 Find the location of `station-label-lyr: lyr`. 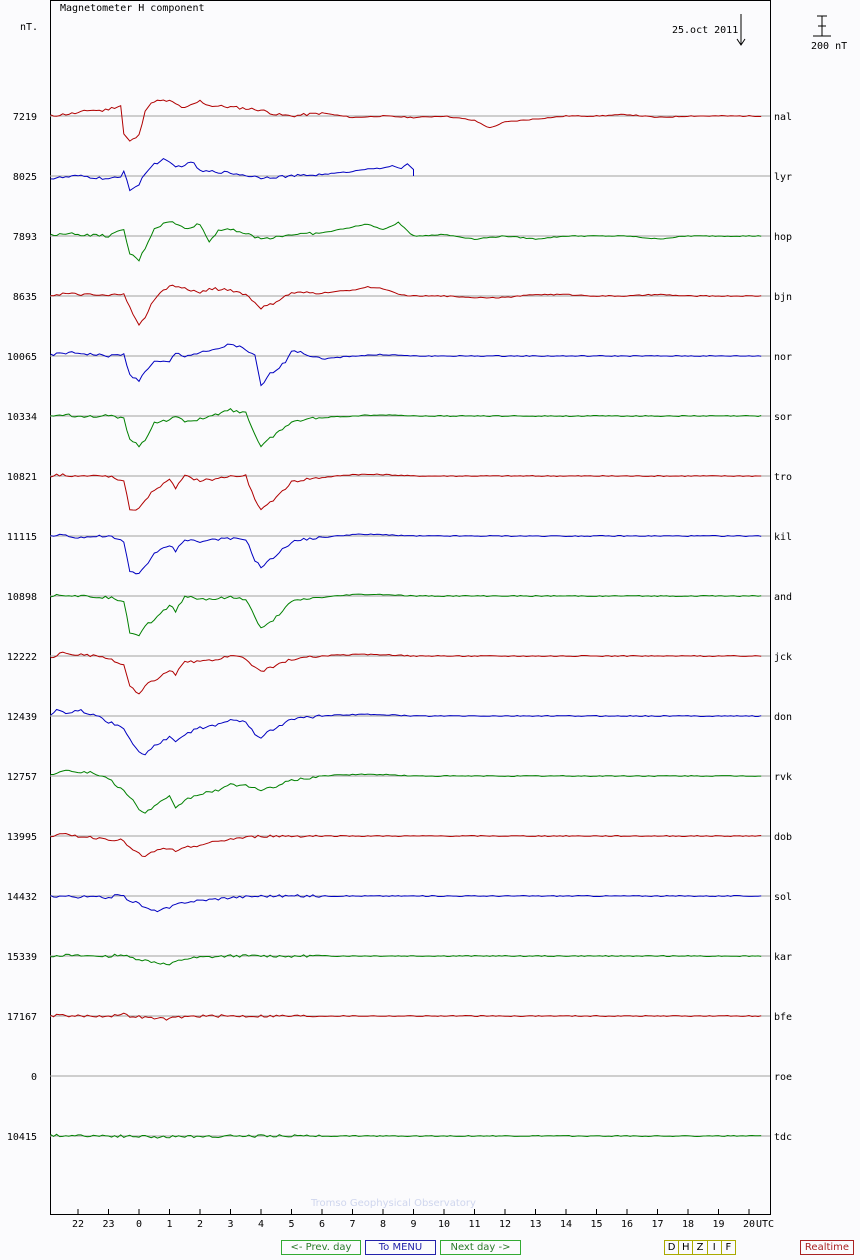

station-label-lyr: lyr is located at coordinates (783, 177).